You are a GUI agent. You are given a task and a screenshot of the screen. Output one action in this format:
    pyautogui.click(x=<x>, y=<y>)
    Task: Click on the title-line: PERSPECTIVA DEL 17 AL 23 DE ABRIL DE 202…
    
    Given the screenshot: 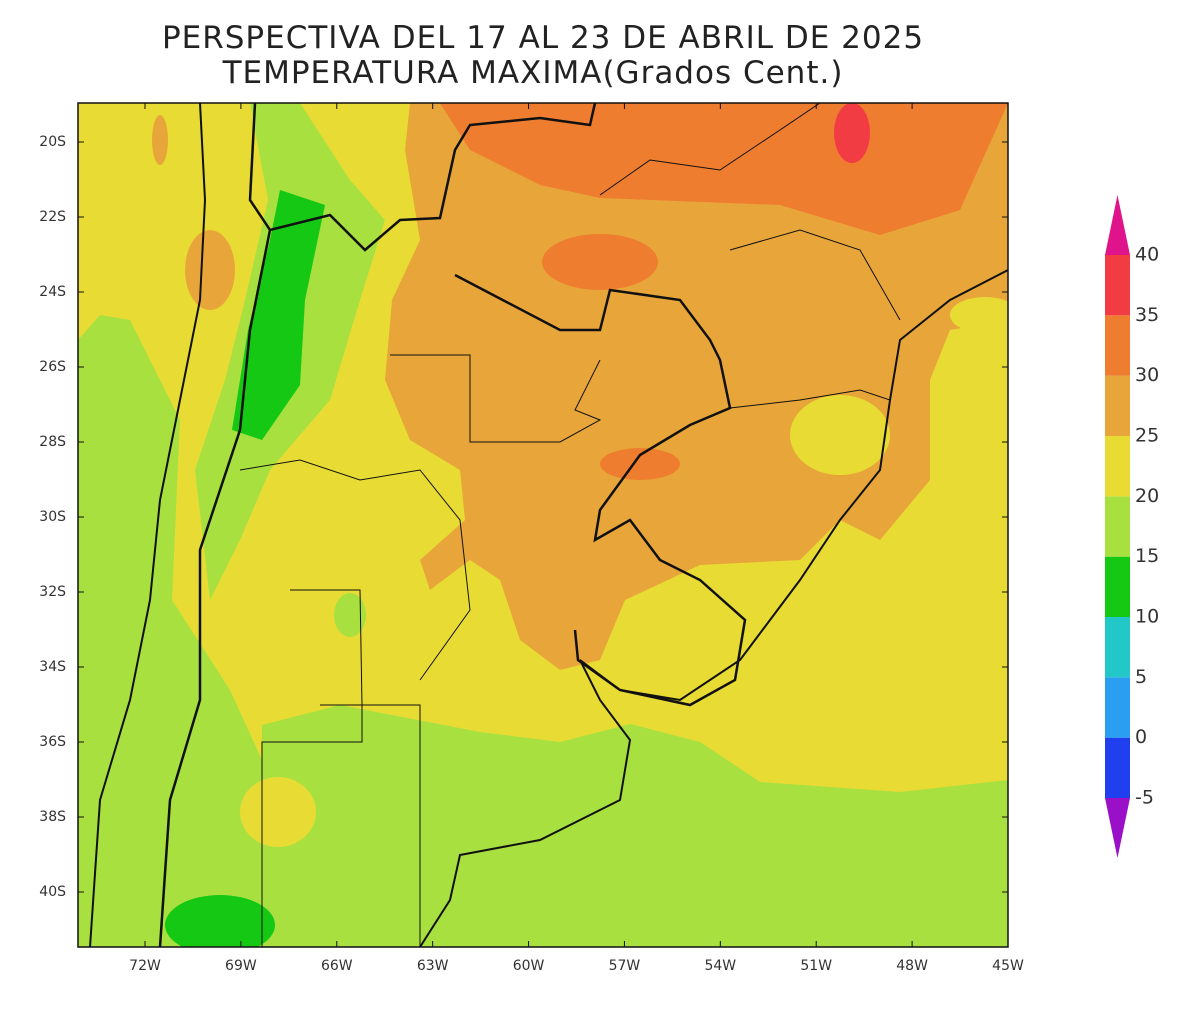 What is the action you would take?
    pyautogui.click(x=543, y=38)
    